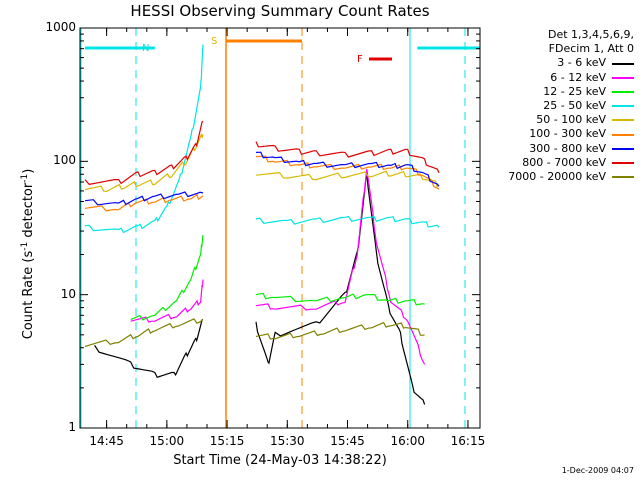  I want to click on legend-label: 50 - 100 keV, so click(571, 120).